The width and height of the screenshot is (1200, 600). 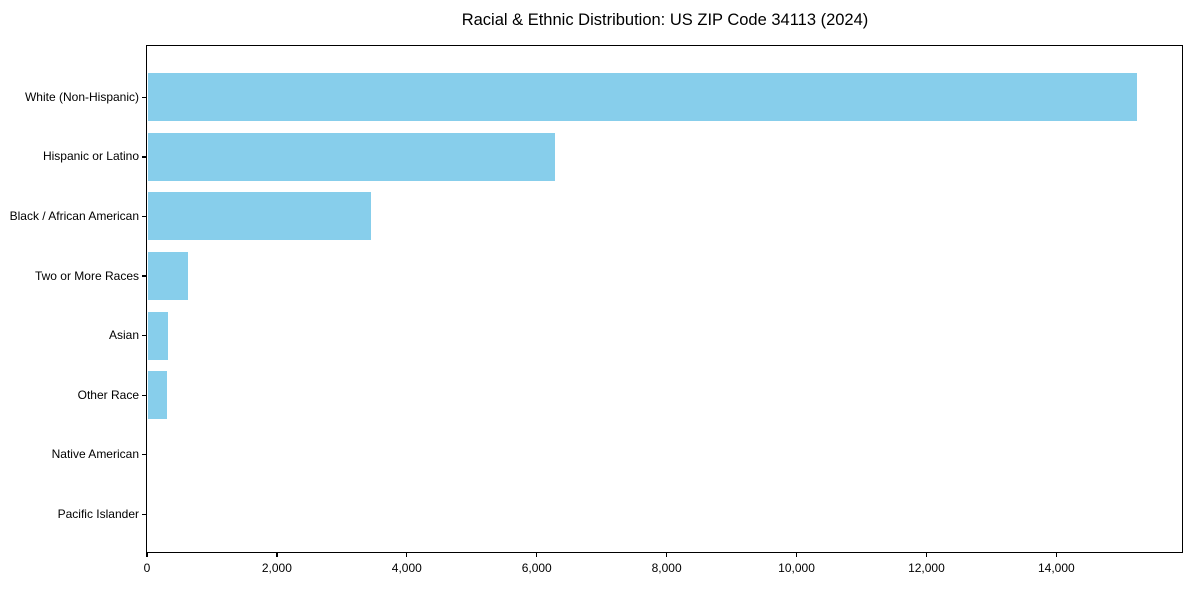 I want to click on y-tick-label-white-non-hispanic: White (Non-Hispanic), so click(x=81, y=96).